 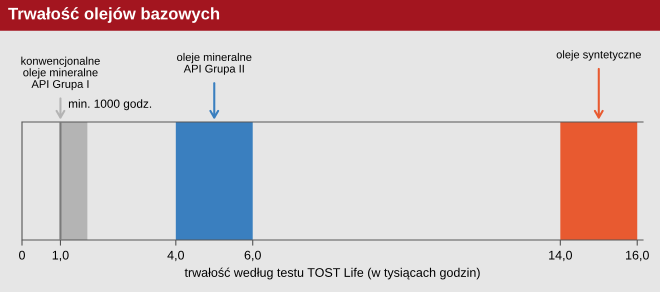 What do you see at coordinates (60, 256) in the screenshot?
I see `x-tick-label: 1,0` at bounding box center [60, 256].